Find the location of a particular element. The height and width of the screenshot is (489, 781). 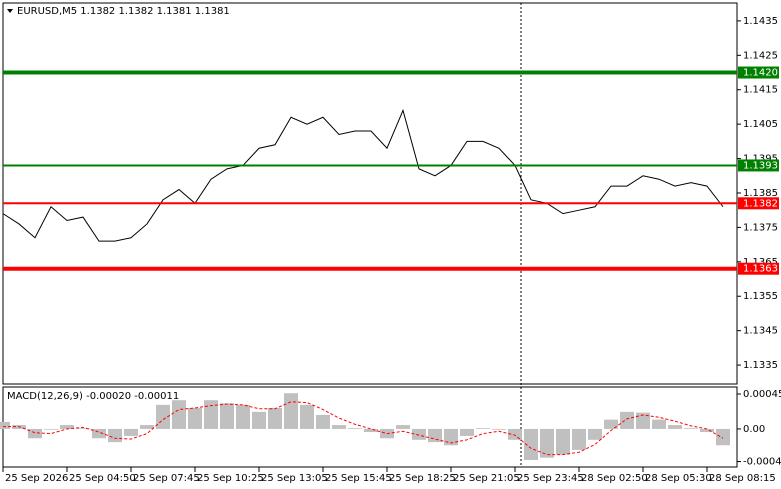

y-tick-label: 1.1425 is located at coordinates (760, 55).